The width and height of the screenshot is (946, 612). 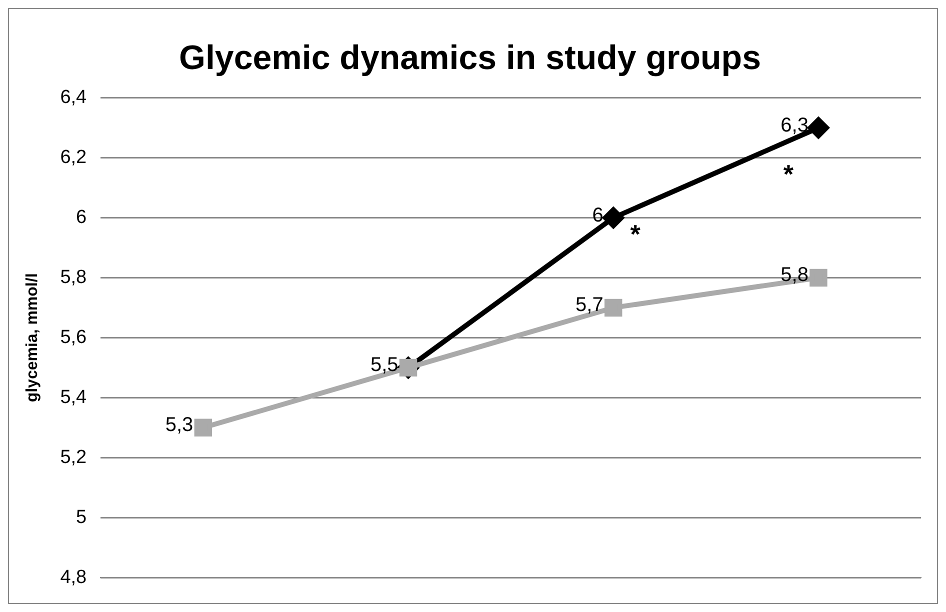 What do you see at coordinates (794, 275) in the screenshot?
I see `data-label: 5,8` at bounding box center [794, 275].